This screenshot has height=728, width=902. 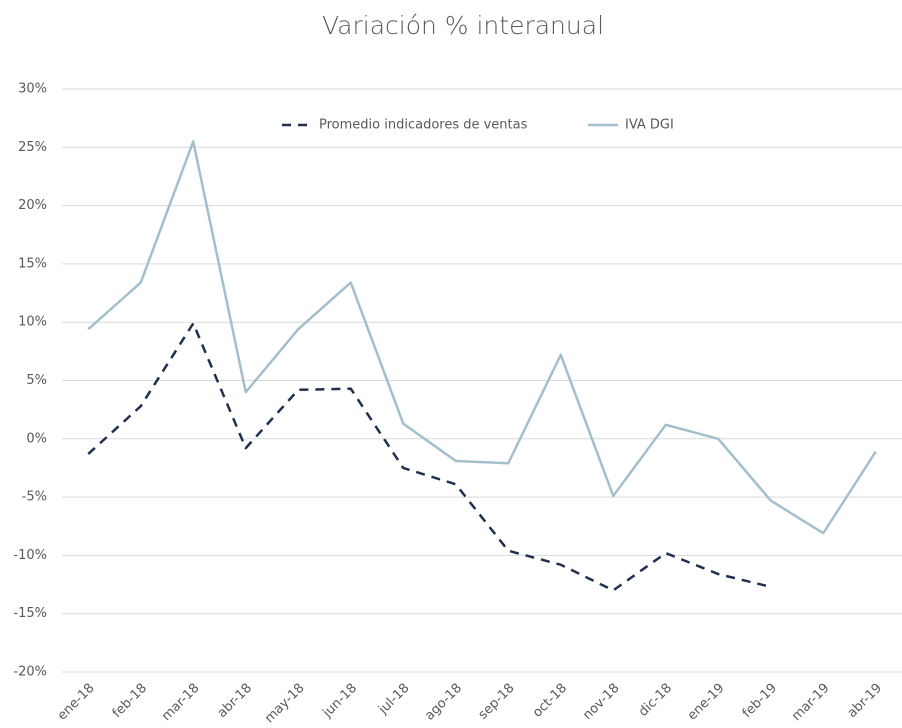 What do you see at coordinates (36, 380) in the screenshot?
I see `y-tick-label: 5%` at bounding box center [36, 380].